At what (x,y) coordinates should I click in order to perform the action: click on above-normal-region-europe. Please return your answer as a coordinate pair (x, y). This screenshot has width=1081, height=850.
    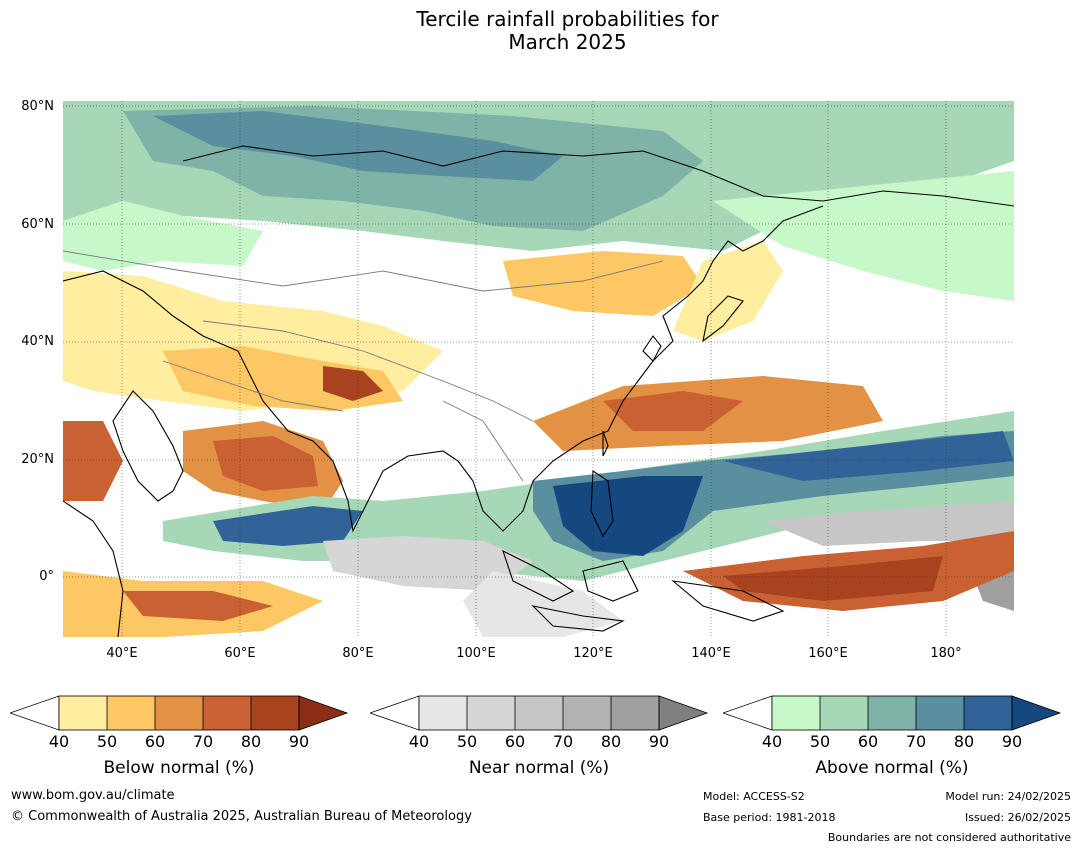
    Looking at the image, I should click on (163, 236).